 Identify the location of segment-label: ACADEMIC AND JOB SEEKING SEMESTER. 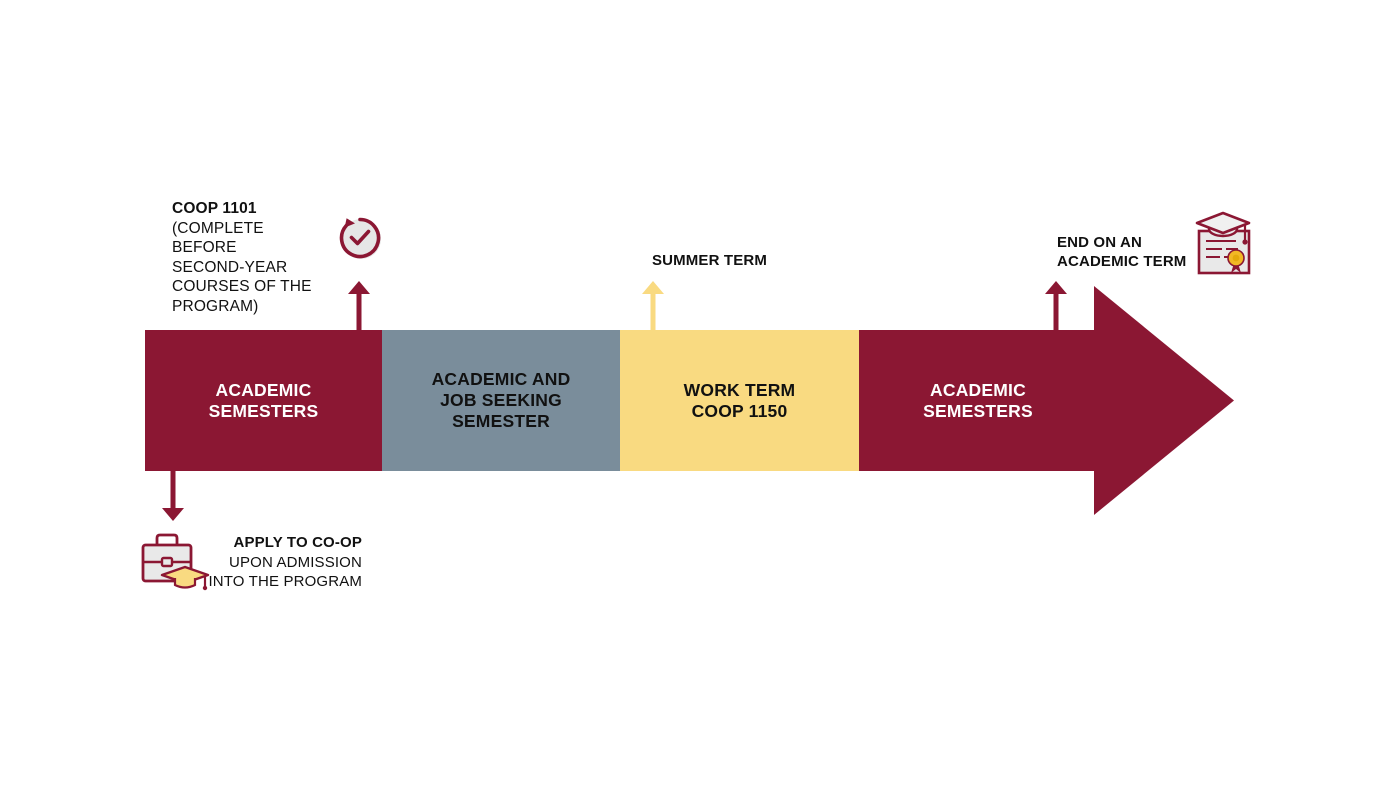
(501, 400).